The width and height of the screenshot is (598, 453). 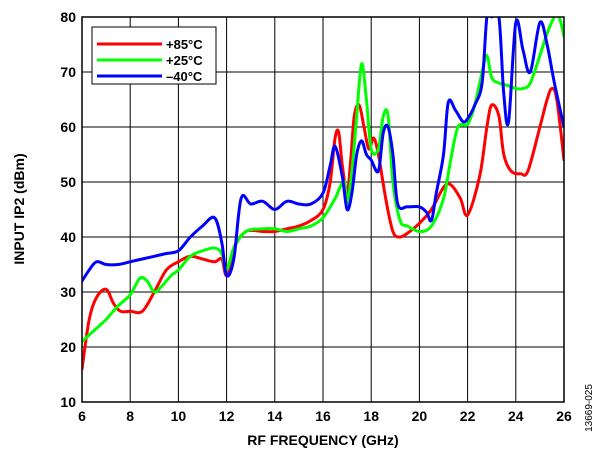 I want to click on y-axis-title: INPUT IP2 (dBm), so click(x=19, y=208).